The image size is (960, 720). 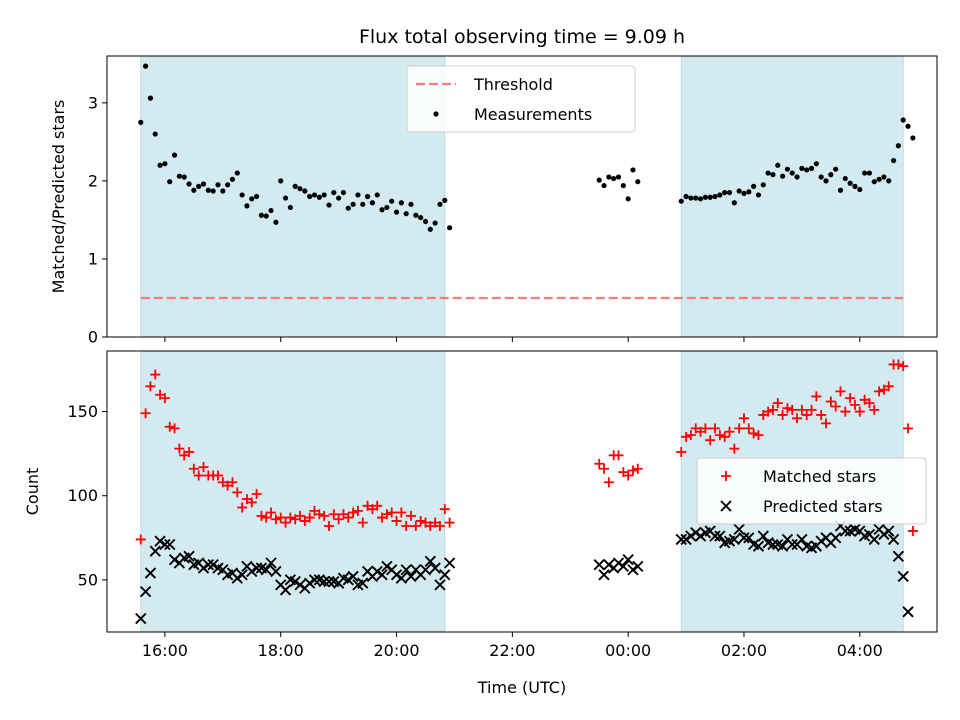 I want to click on legend-predicted-swatch, so click(x=726, y=506).